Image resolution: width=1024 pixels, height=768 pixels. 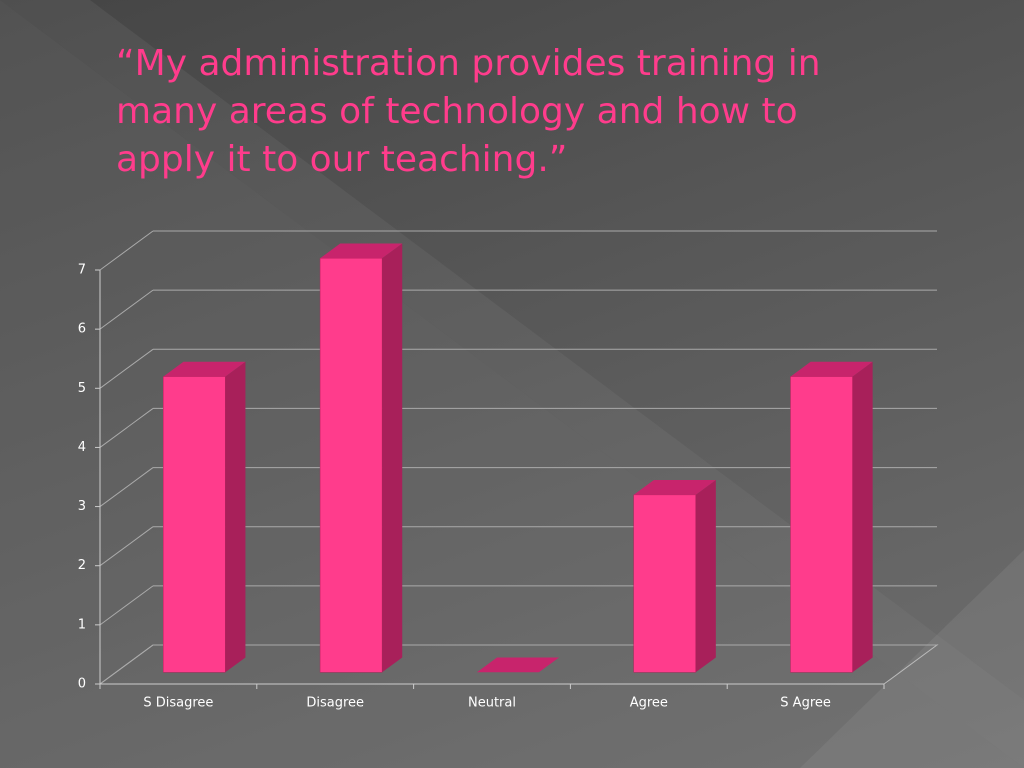 What do you see at coordinates (178, 703) in the screenshot?
I see `x-tick-label: S Disagree` at bounding box center [178, 703].